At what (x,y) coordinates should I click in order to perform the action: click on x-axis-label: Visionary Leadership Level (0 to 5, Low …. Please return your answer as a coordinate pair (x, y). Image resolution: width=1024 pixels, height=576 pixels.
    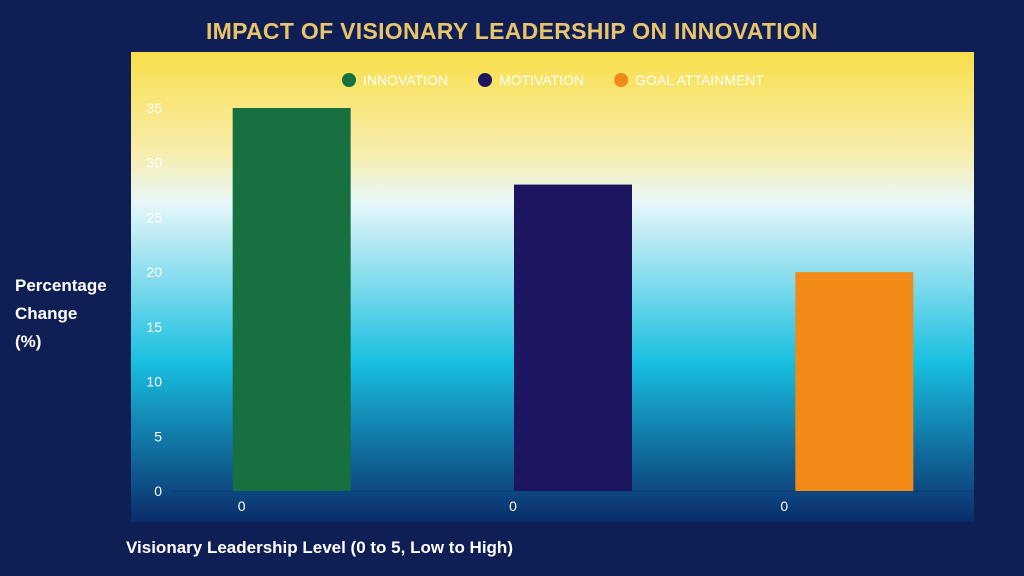
    Looking at the image, I should click on (319, 547).